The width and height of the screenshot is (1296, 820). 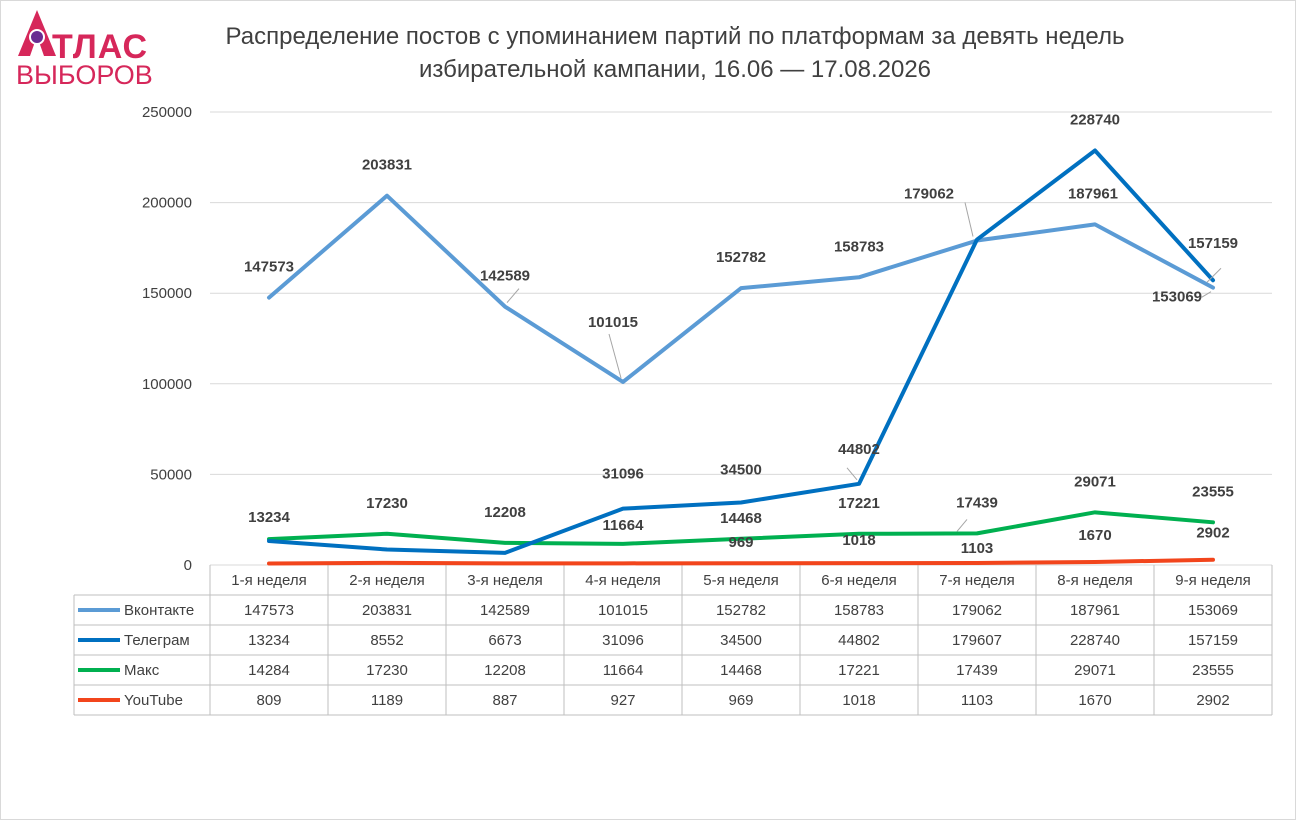 I want to click on data-label: 1018, so click(x=858, y=540).